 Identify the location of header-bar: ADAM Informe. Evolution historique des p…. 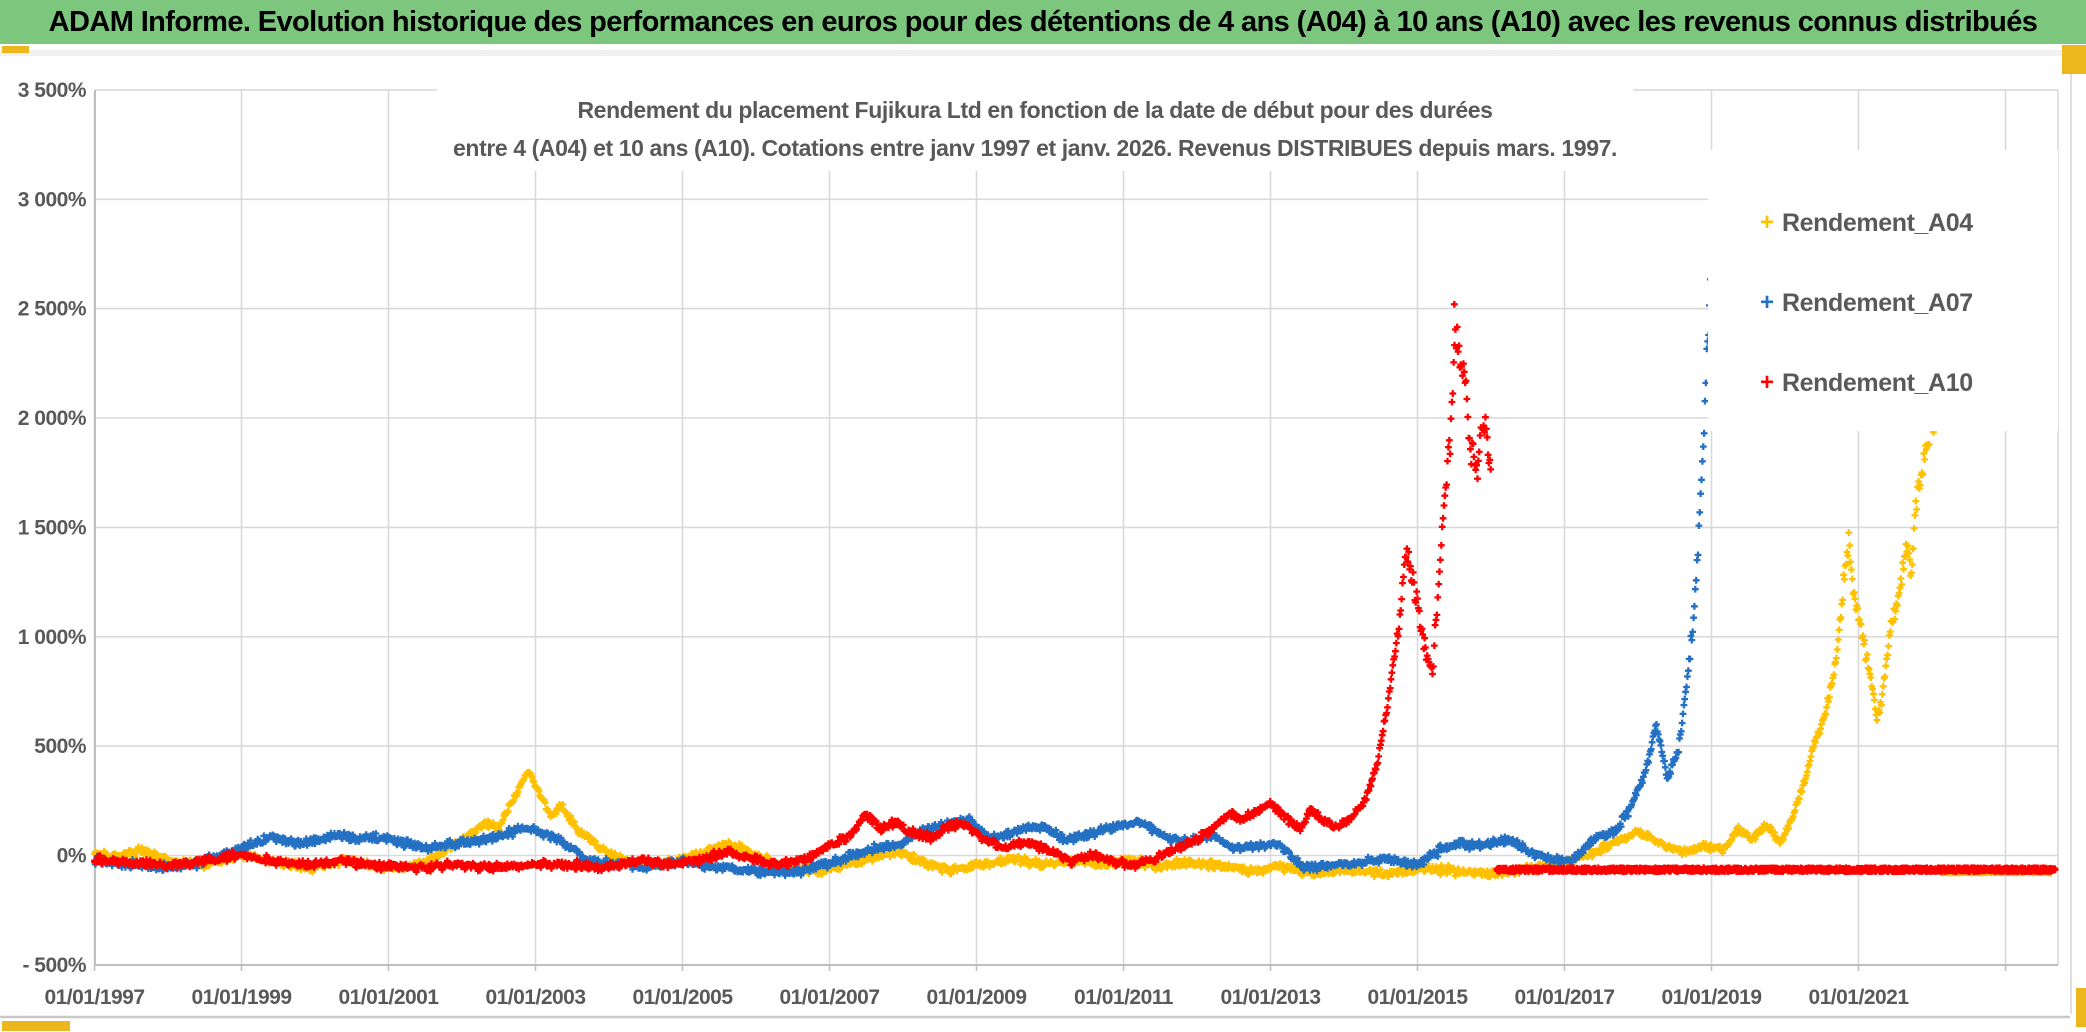
(1043, 22).